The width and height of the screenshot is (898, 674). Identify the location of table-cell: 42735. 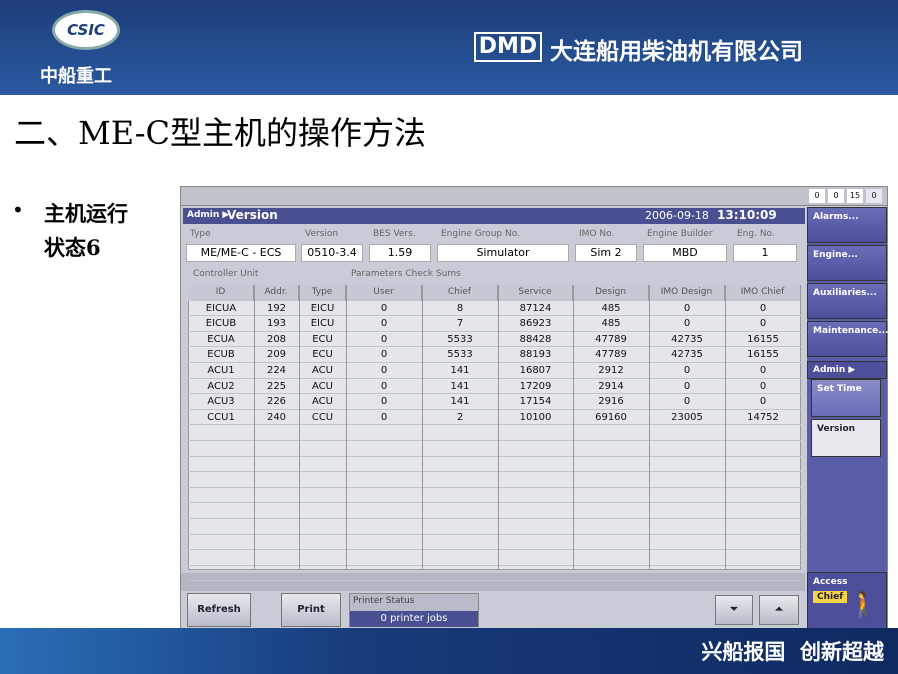
(687, 339).